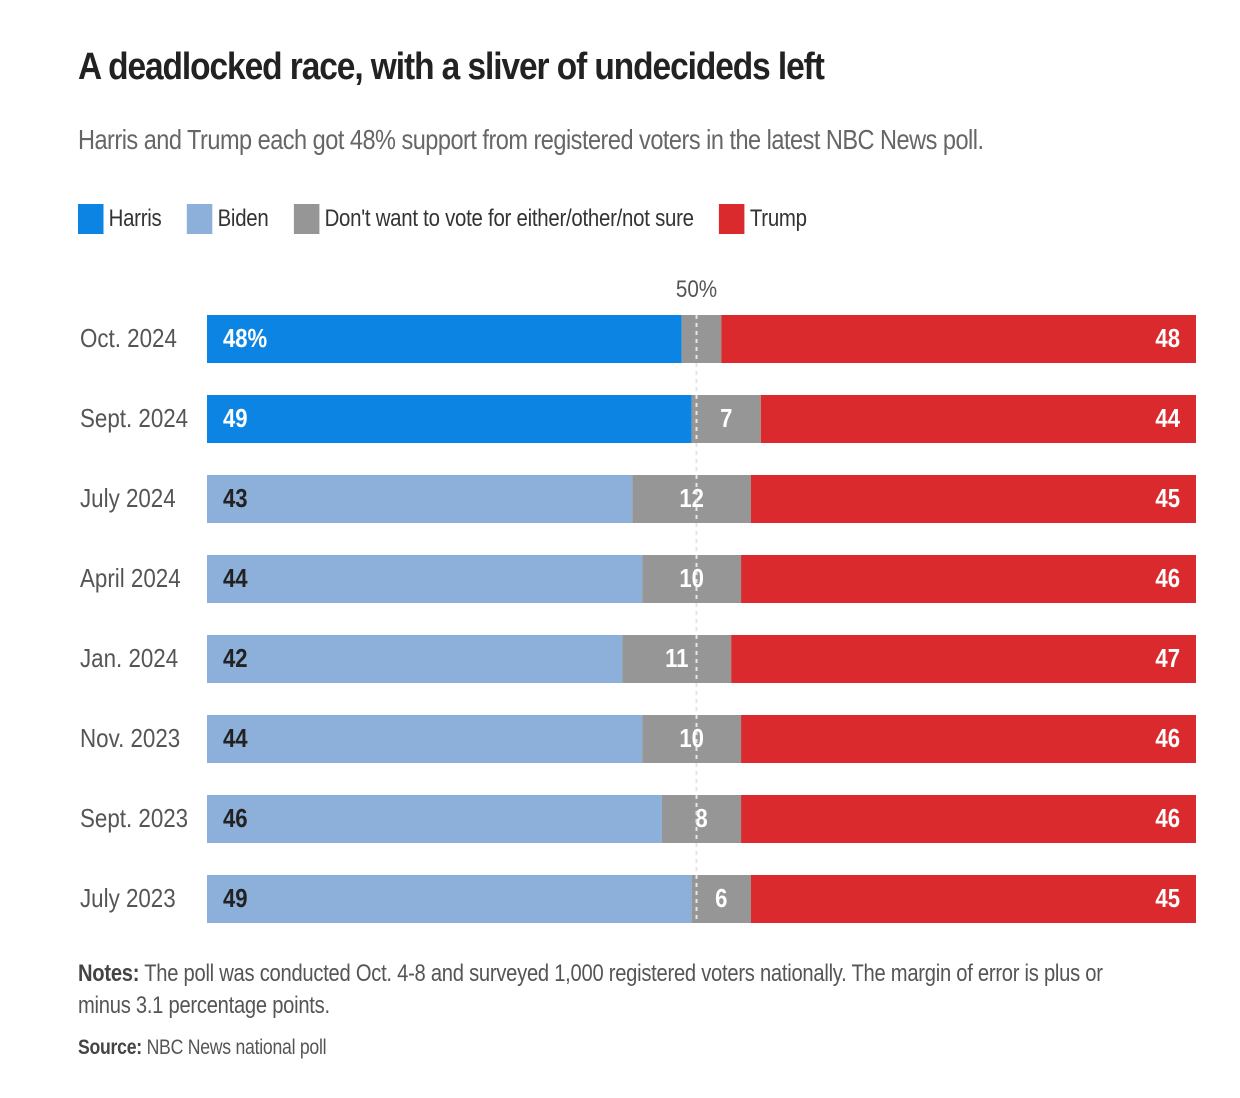 Image resolution: width=1240 pixels, height=1098 pixels. Describe the element at coordinates (134, 419) in the screenshot. I see `category-label: Sept. 2024` at that location.